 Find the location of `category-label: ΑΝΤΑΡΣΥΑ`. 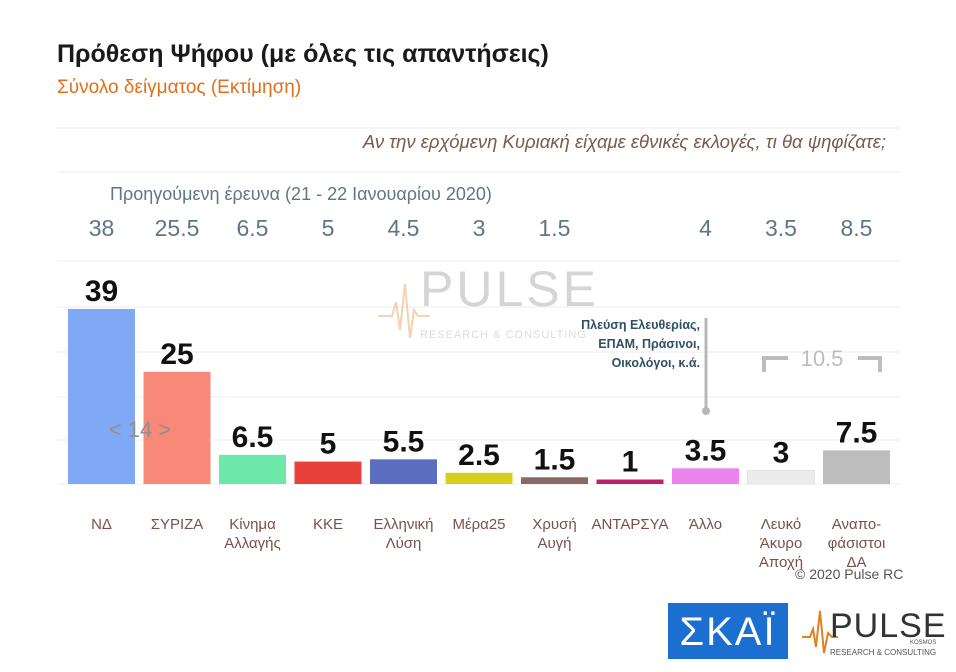

category-label: ΑΝΤΑΡΣΥΑ is located at coordinates (629, 524).